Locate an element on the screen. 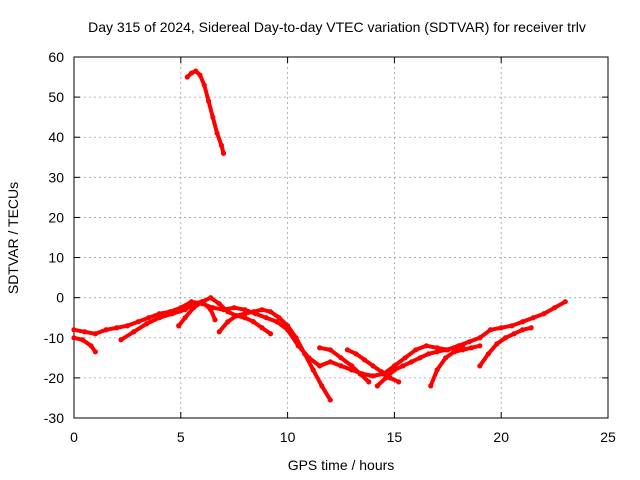 This screenshot has height=480, width=640. y-tick-label: 50 is located at coordinates (56, 97).